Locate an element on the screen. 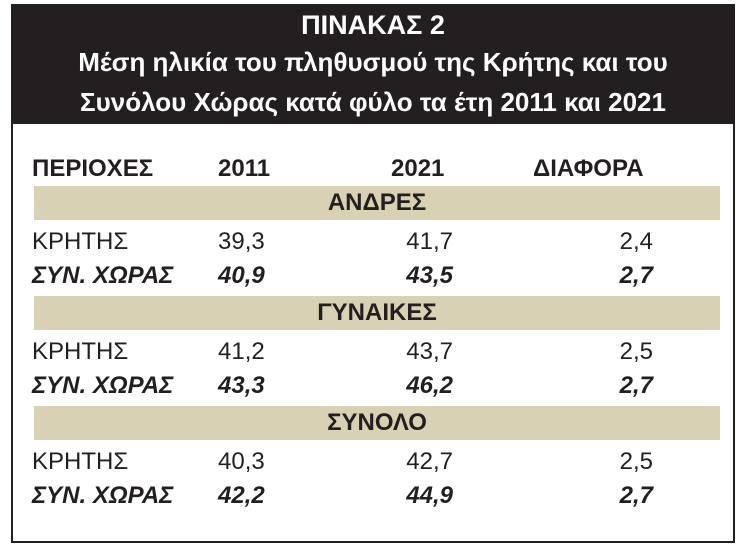 The image size is (750, 549). group-band: ΓΥΝΑΙΚΕΣ is located at coordinates (377, 313).